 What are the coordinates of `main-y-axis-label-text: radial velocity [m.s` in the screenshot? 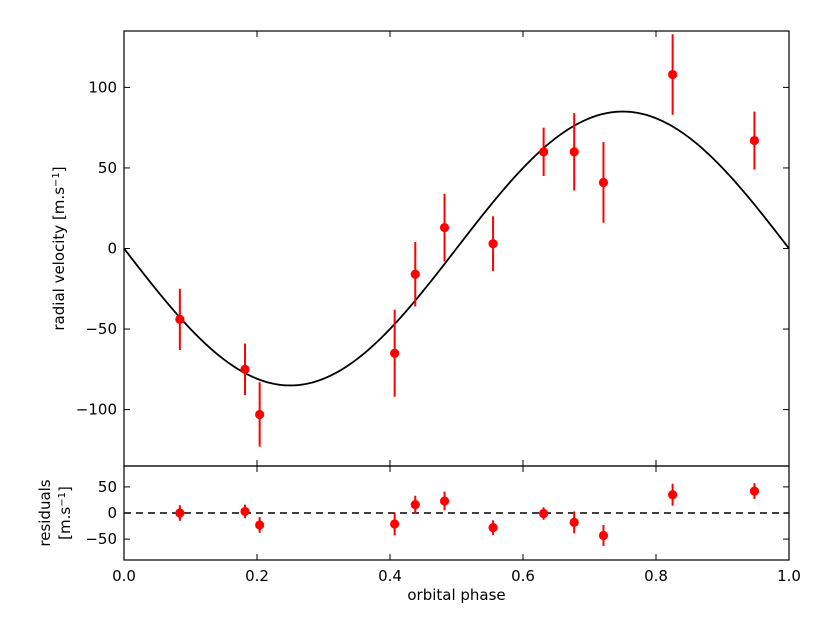 It's located at (59, 259).